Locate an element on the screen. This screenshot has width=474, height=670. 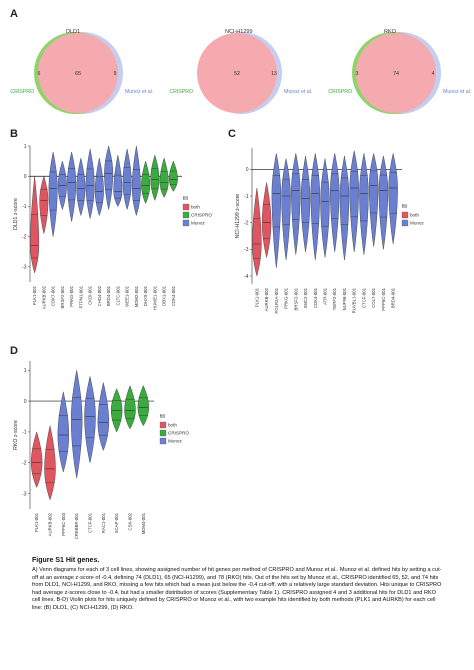
venn-dld1: DLD1 65 6 9 CRISPRO Munoz et al. is located at coordinates (81, 71).